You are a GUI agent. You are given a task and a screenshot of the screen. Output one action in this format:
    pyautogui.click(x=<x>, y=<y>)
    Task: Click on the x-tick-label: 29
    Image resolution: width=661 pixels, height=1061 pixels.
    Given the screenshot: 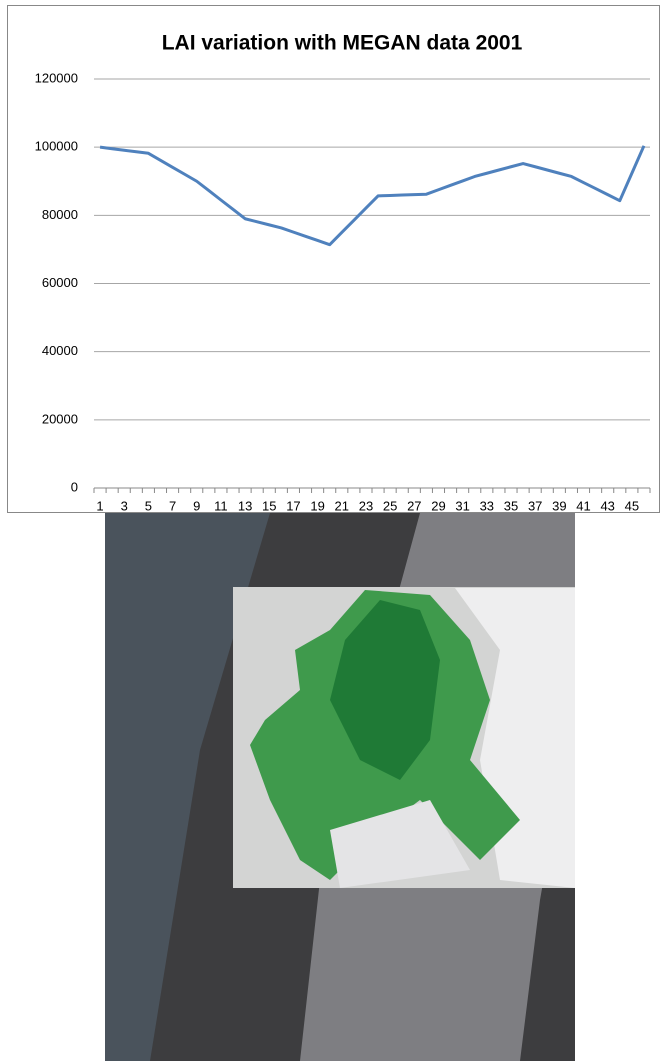 What is the action you would take?
    pyautogui.click(x=438, y=505)
    